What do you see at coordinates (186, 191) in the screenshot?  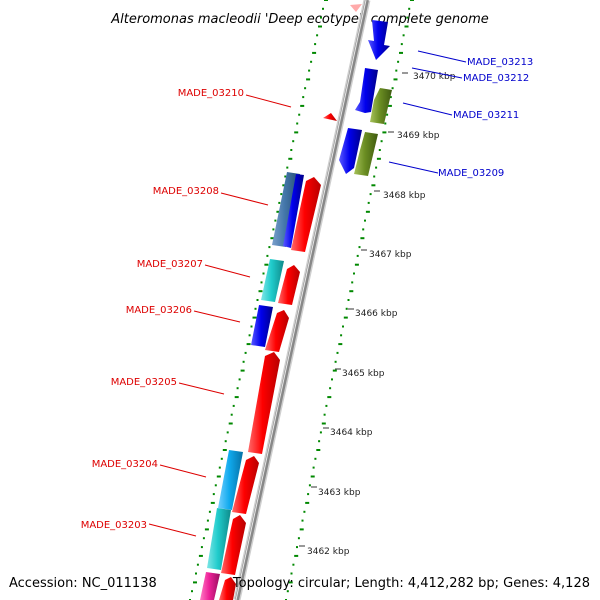 I see `gene-label-made-03208: MADE_03208` at bounding box center [186, 191].